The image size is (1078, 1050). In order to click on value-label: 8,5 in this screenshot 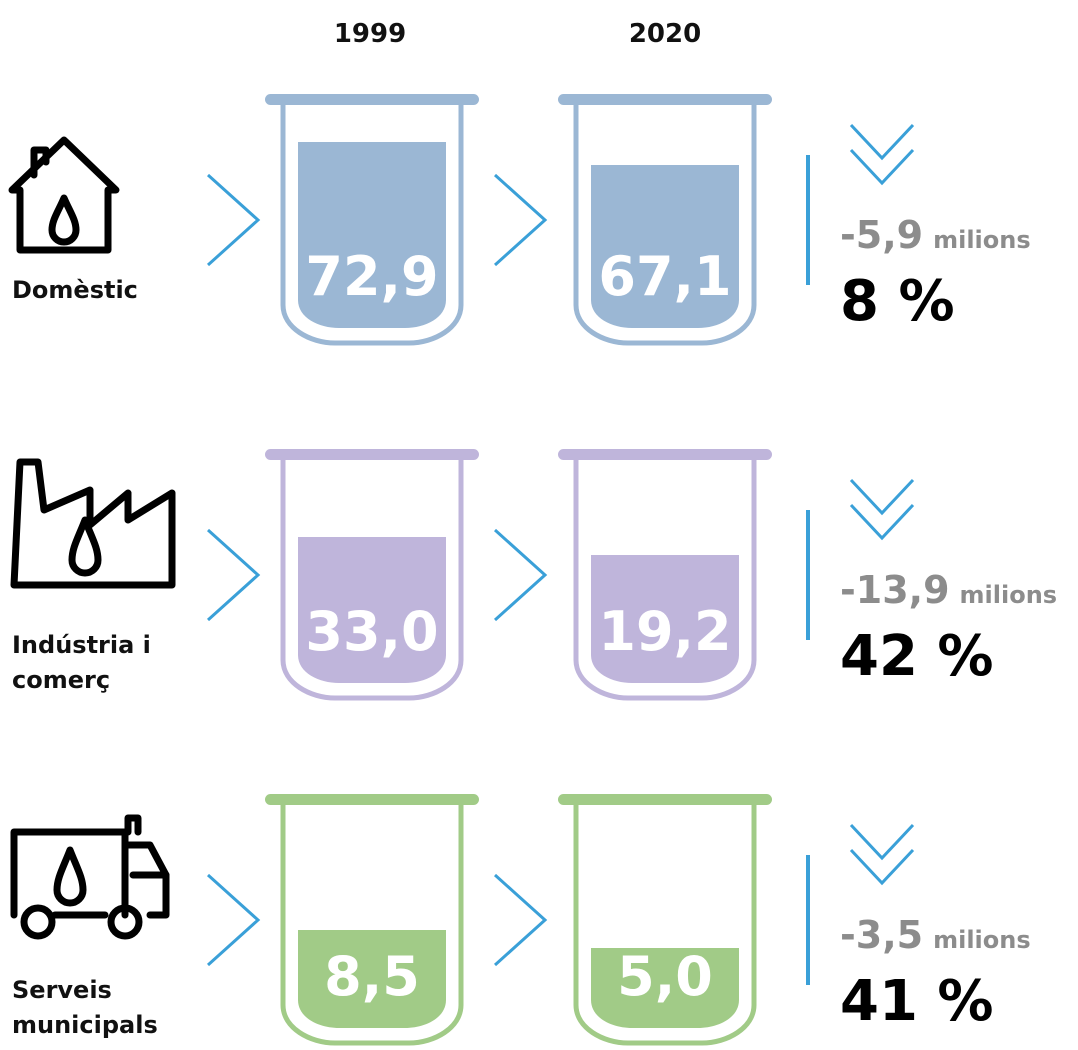, I will do `click(372, 976)`.